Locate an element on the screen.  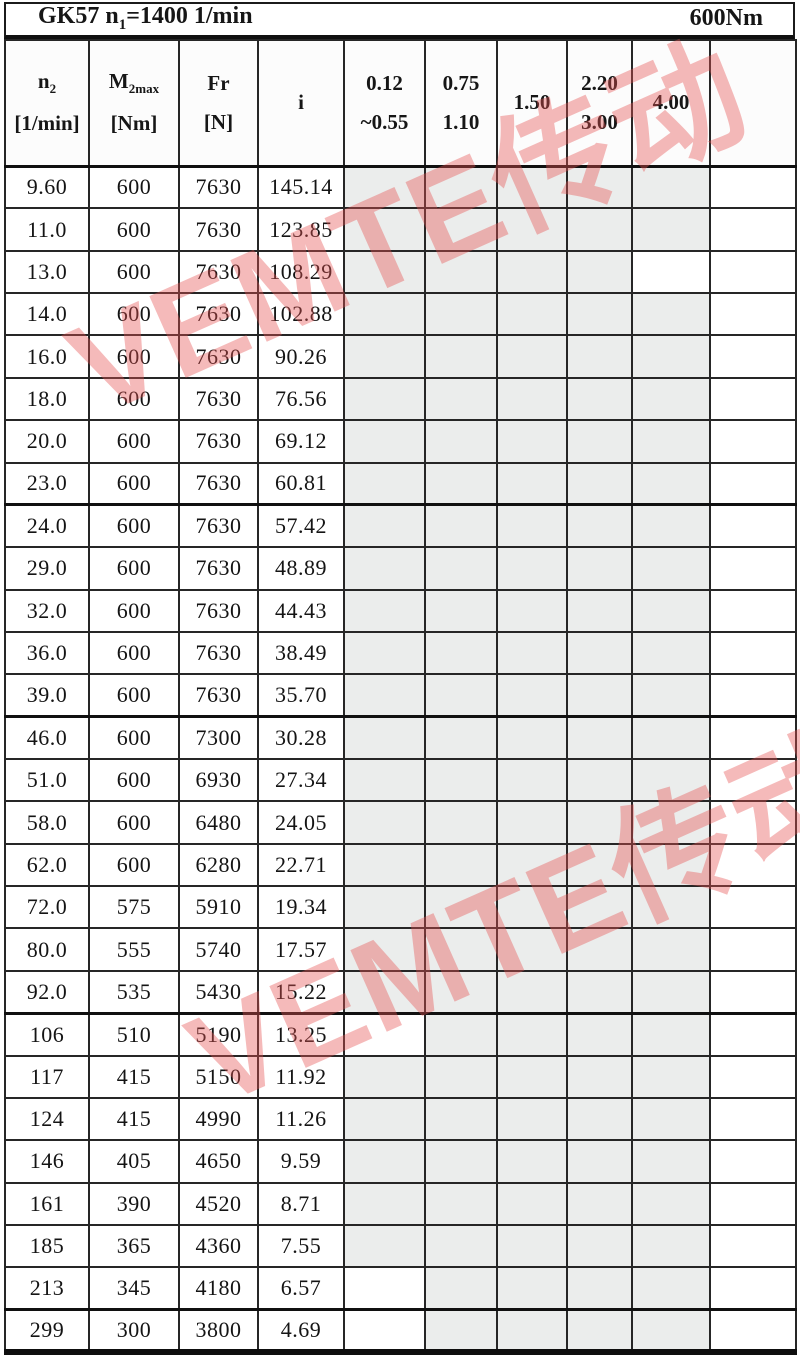
table-row: 117 415 5150 11.92 is located at coordinates (400, 1076).